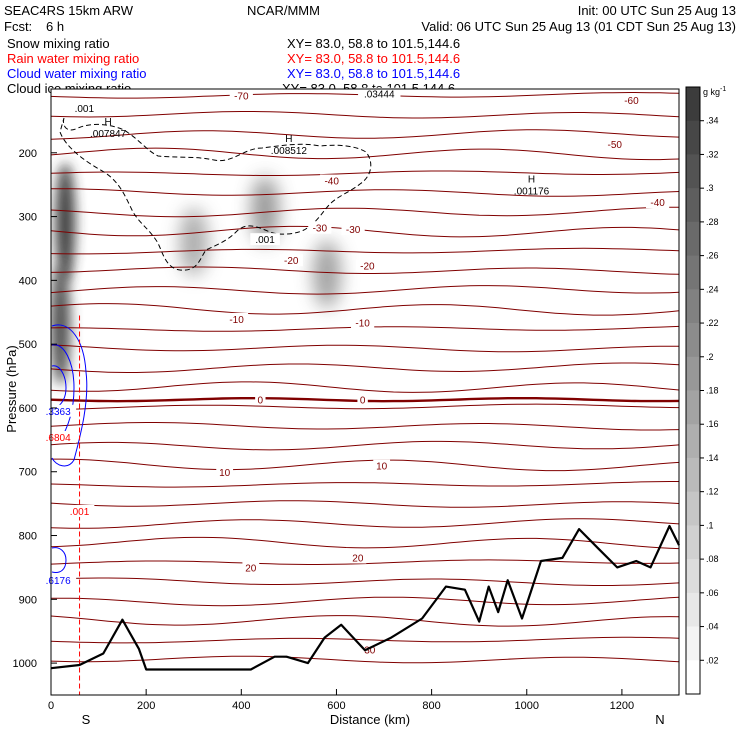 This screenshot has height=740, width=740. What do you see at coordinates (712, 593) in the screenshot?
I see `colorbar-tick-label: .06` at bounding box center [712, 593].